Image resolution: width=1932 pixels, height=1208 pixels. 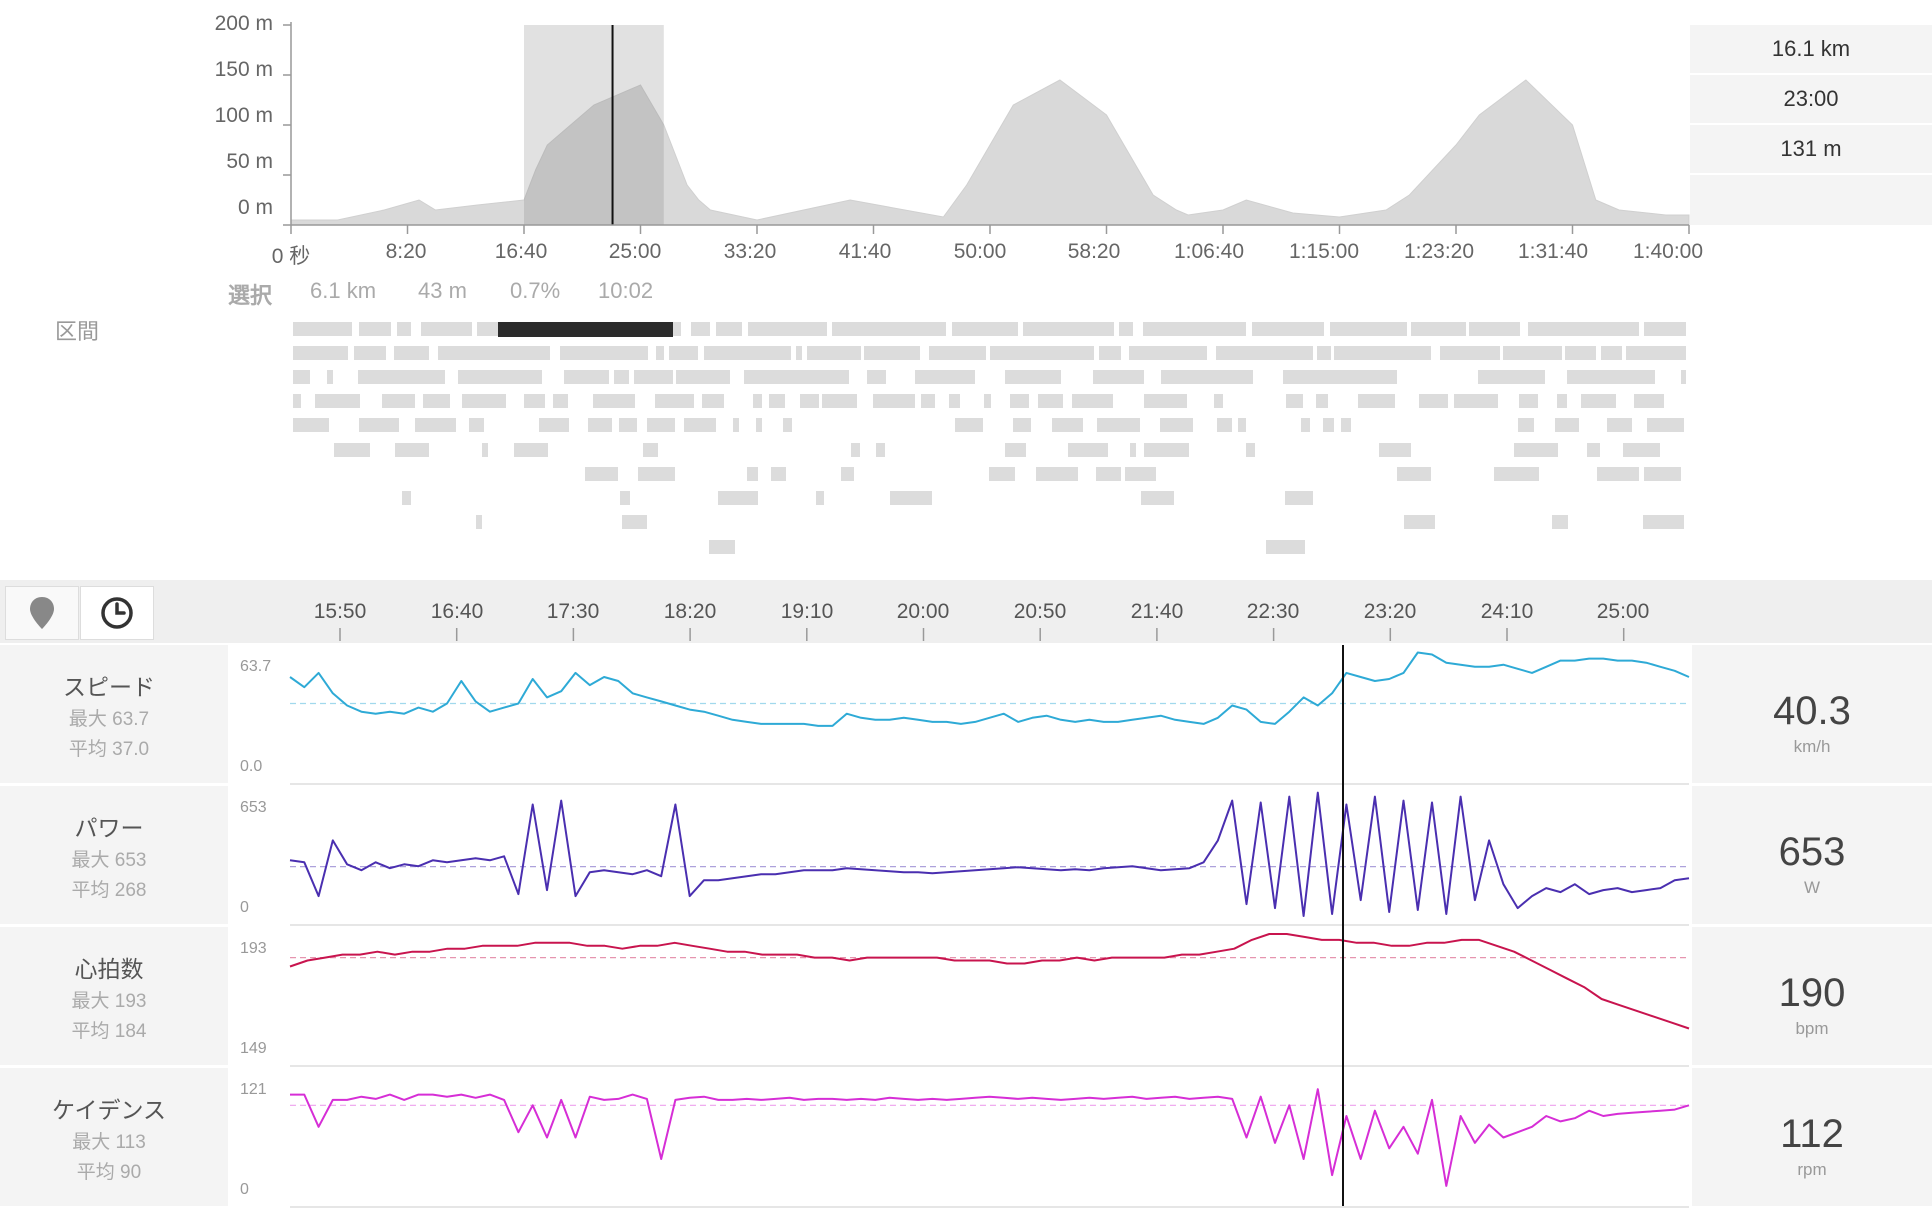 I want to click on elevation-selection, so click(x=594, y=125).